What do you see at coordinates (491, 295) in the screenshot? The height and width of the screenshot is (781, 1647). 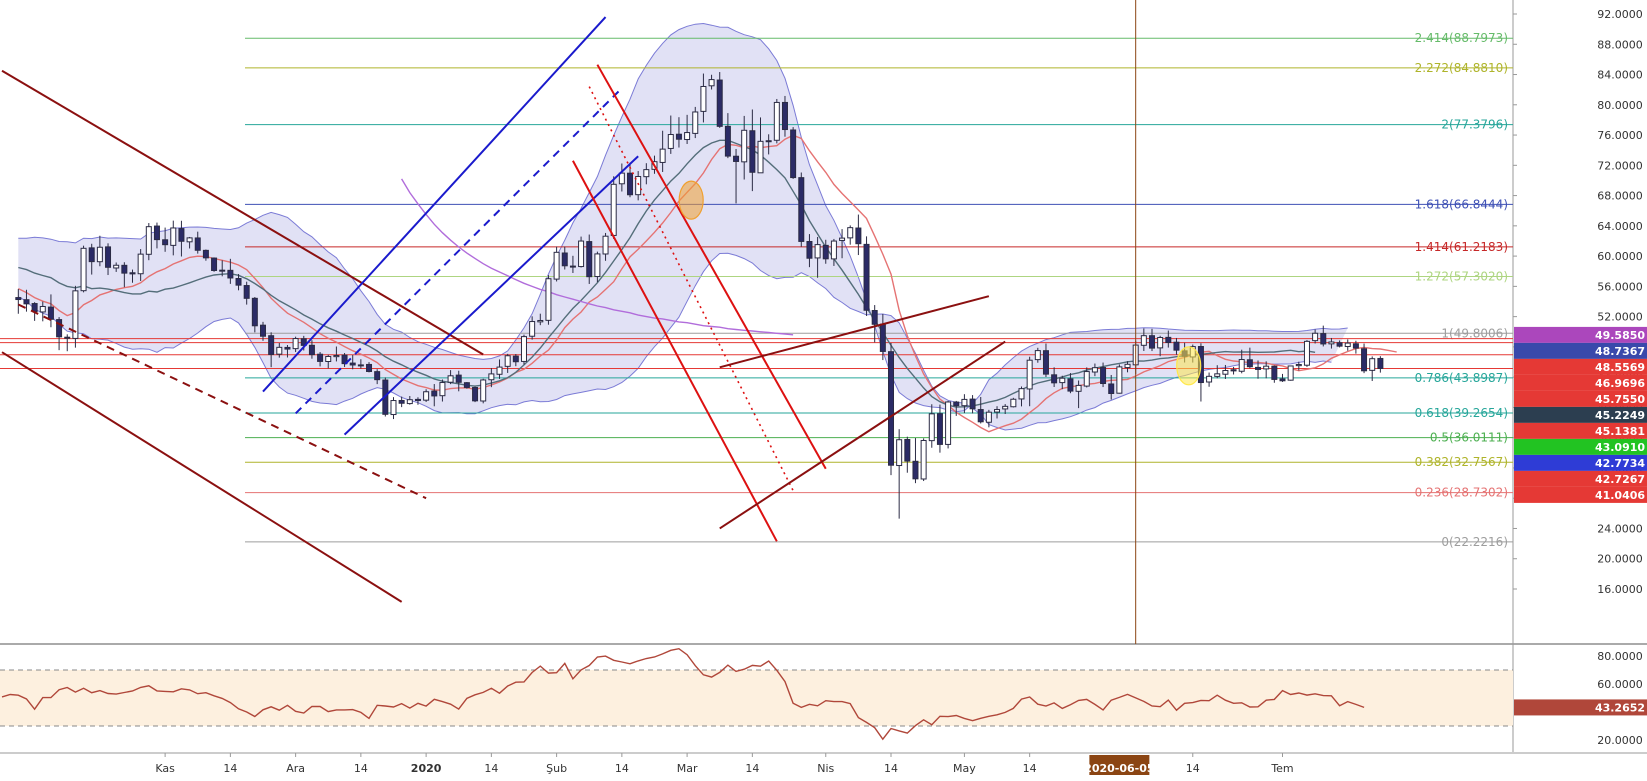 I see `trend-line-blue-channel-lower` at bounding box center [491, 295].